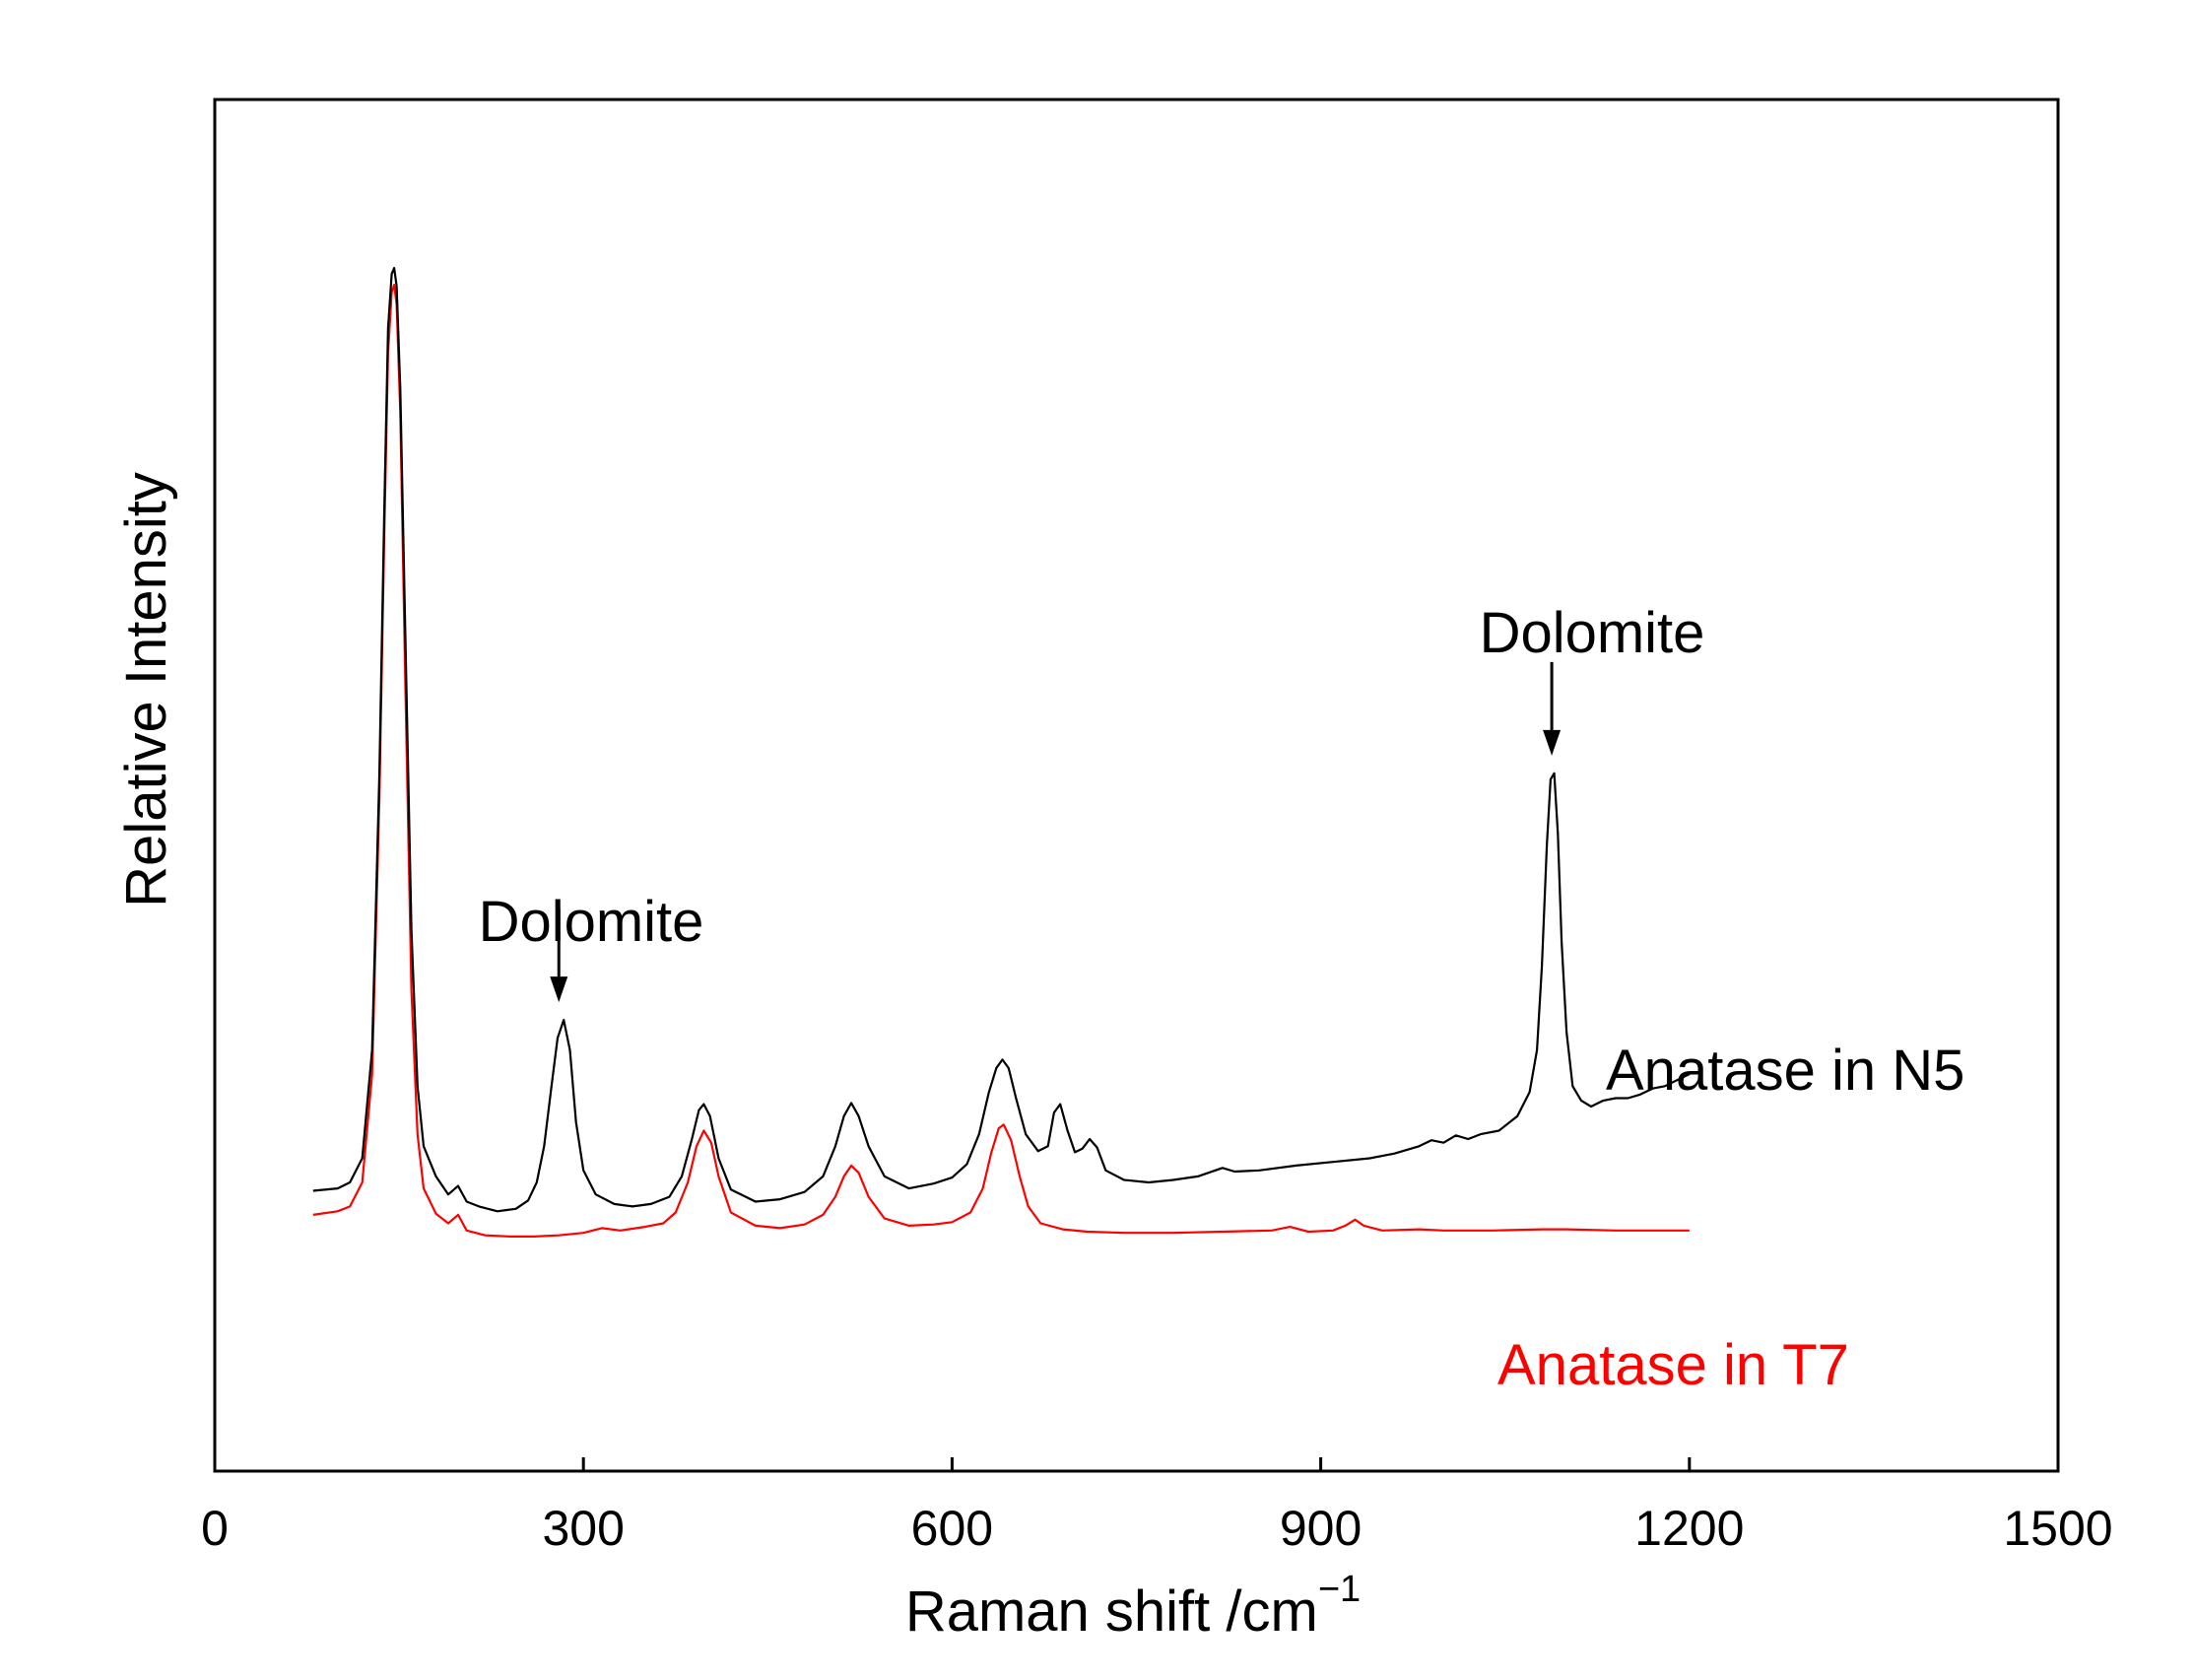  Describe the element at coordinates (2058, 1528) in the screenshot. I see `x-tick-label: 1500` at that location.